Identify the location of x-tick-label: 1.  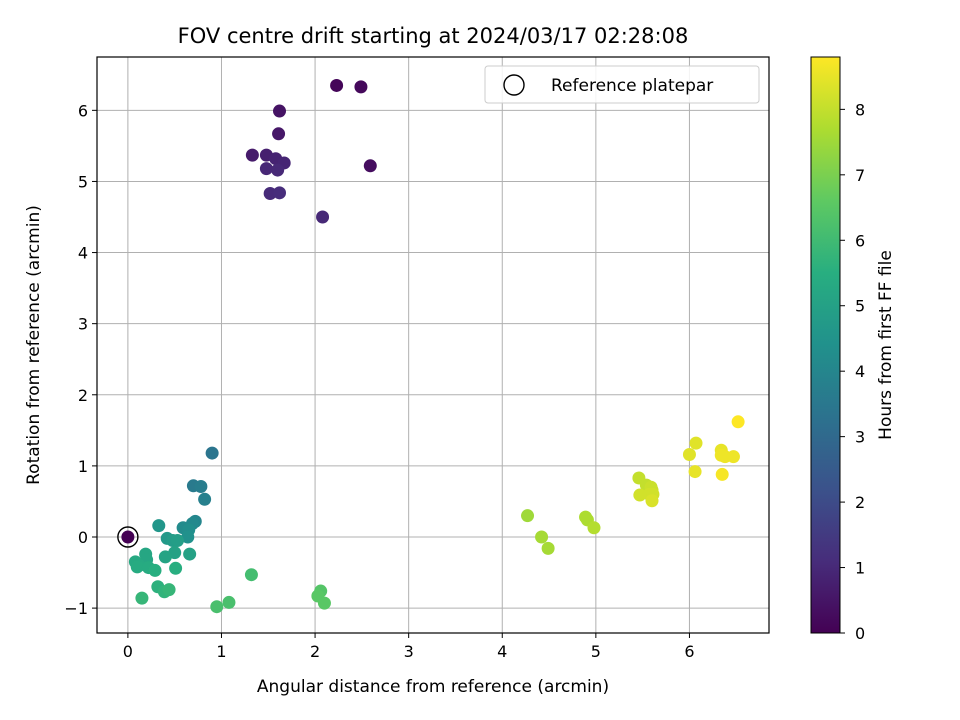
(221, 651).